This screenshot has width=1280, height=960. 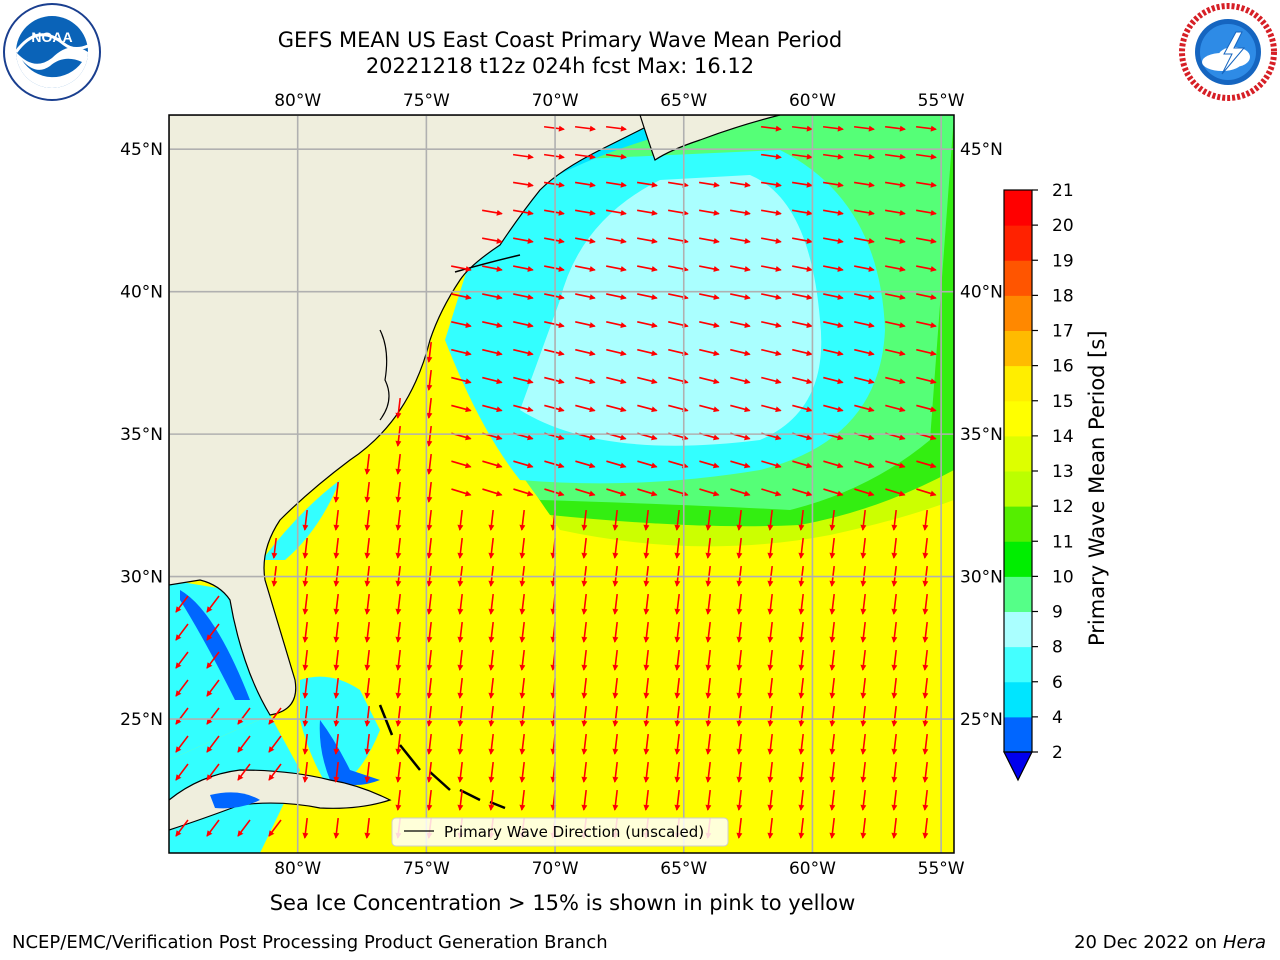 I want to click on lon-tick-label: 60°W, so click(x=812, y=869).